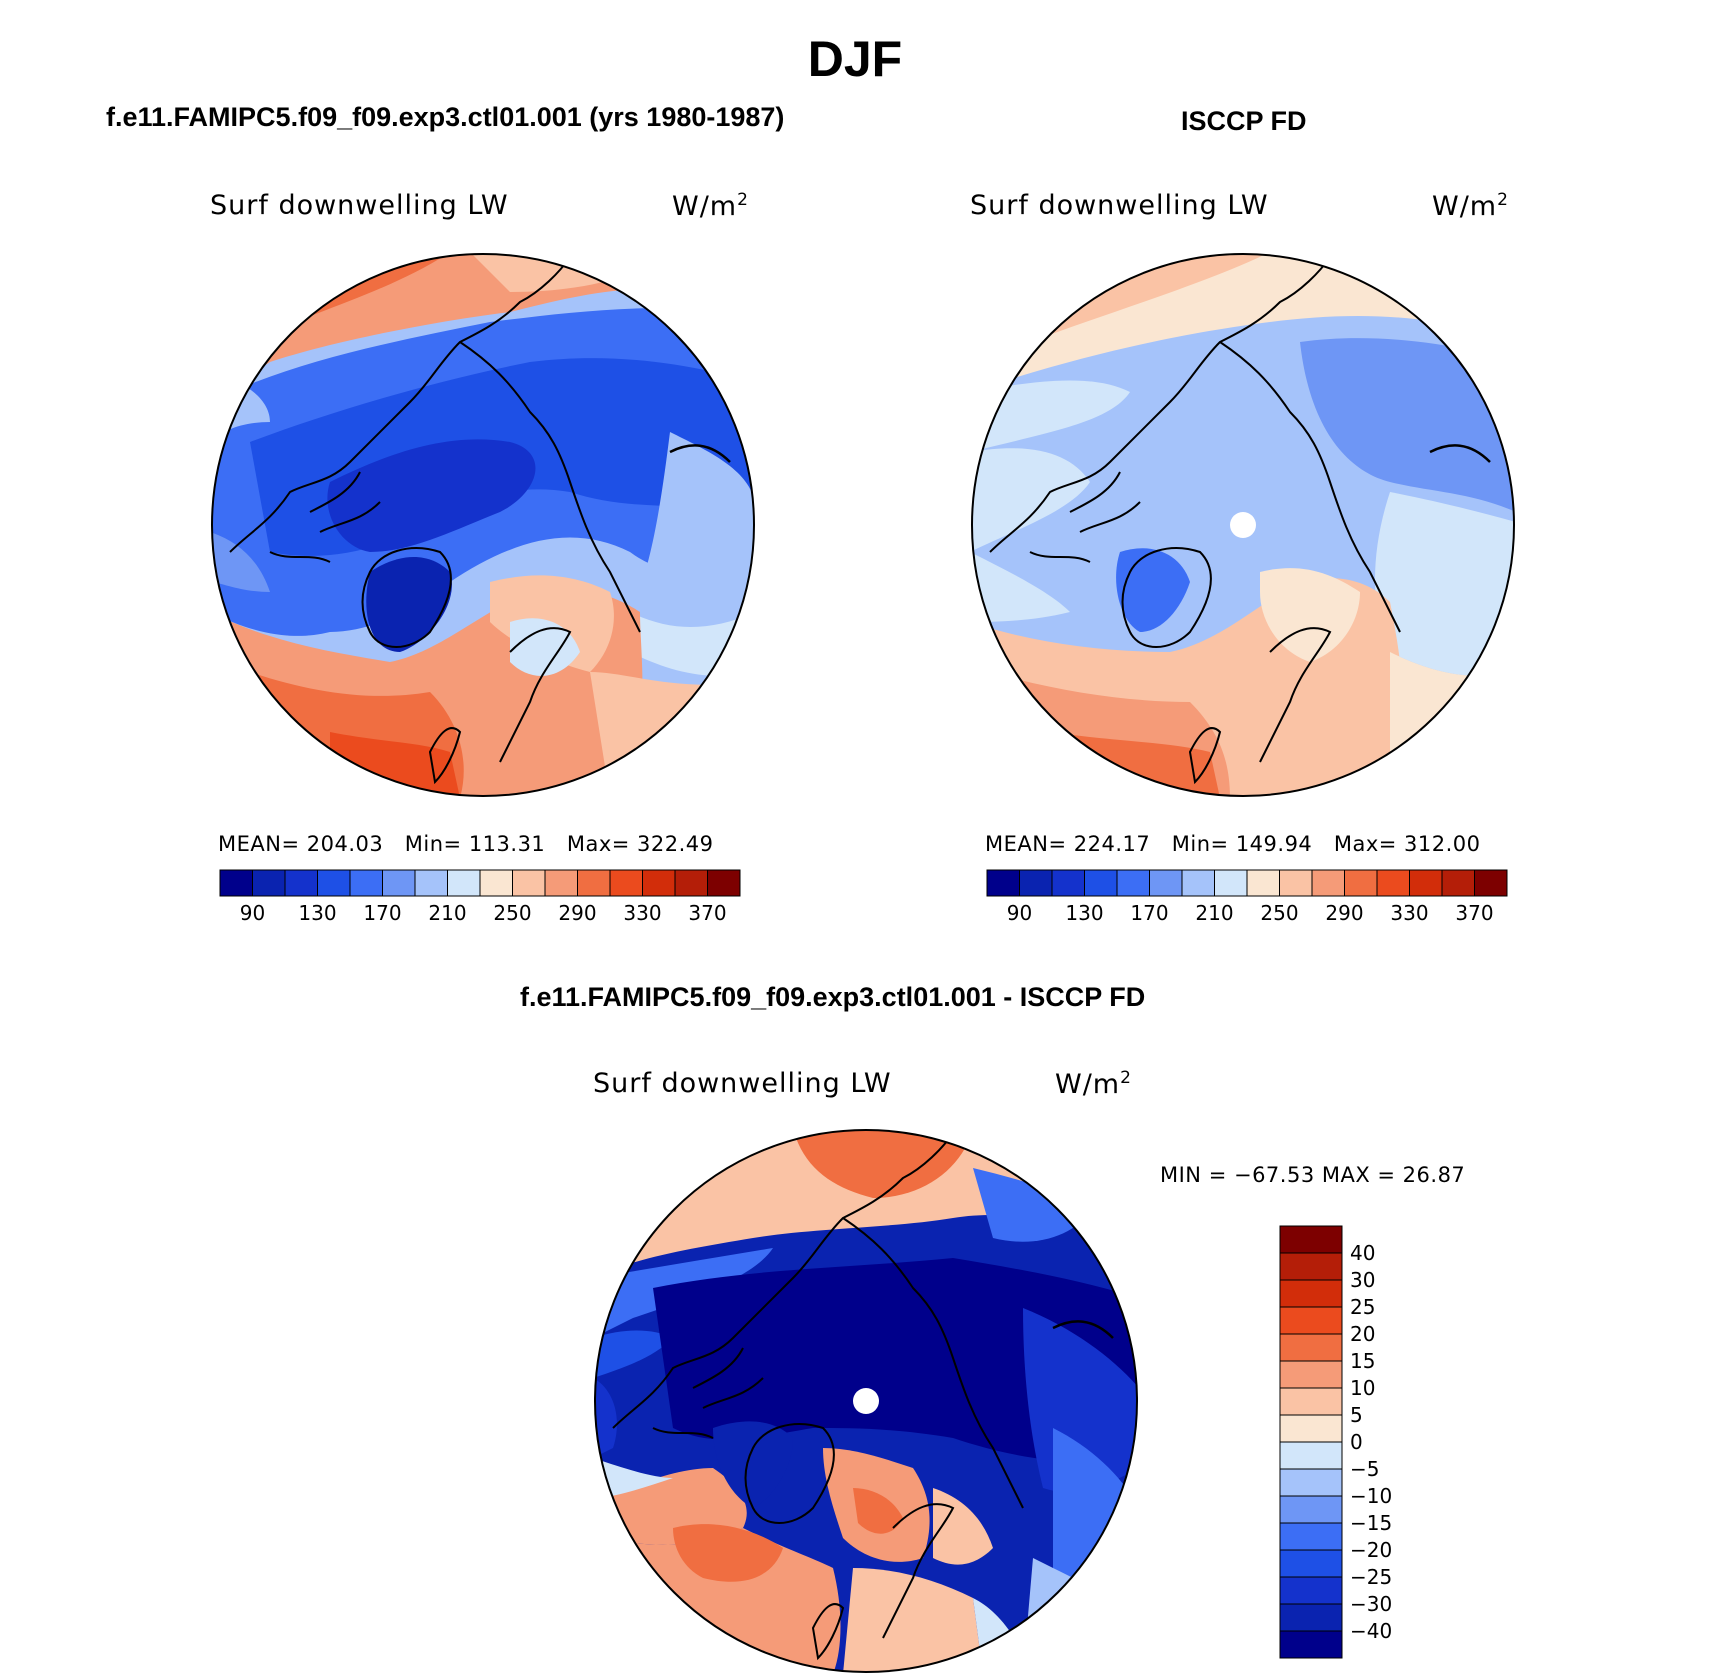  I want to click on diff-colorbar-tick-label: 40, so click(1362, 1253).